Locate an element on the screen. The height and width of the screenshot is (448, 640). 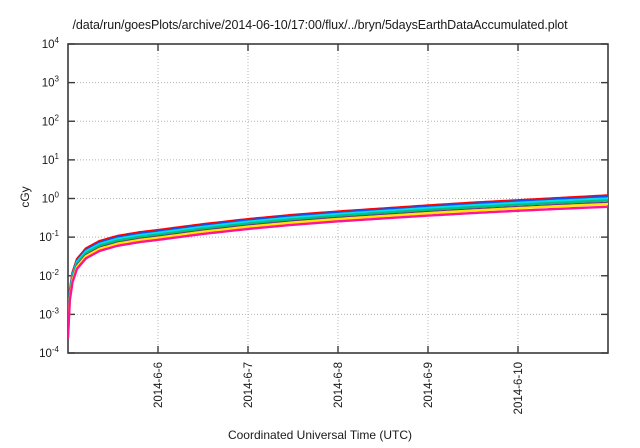
svg-text: 10⁻³ is located at coordinates (49, 313).